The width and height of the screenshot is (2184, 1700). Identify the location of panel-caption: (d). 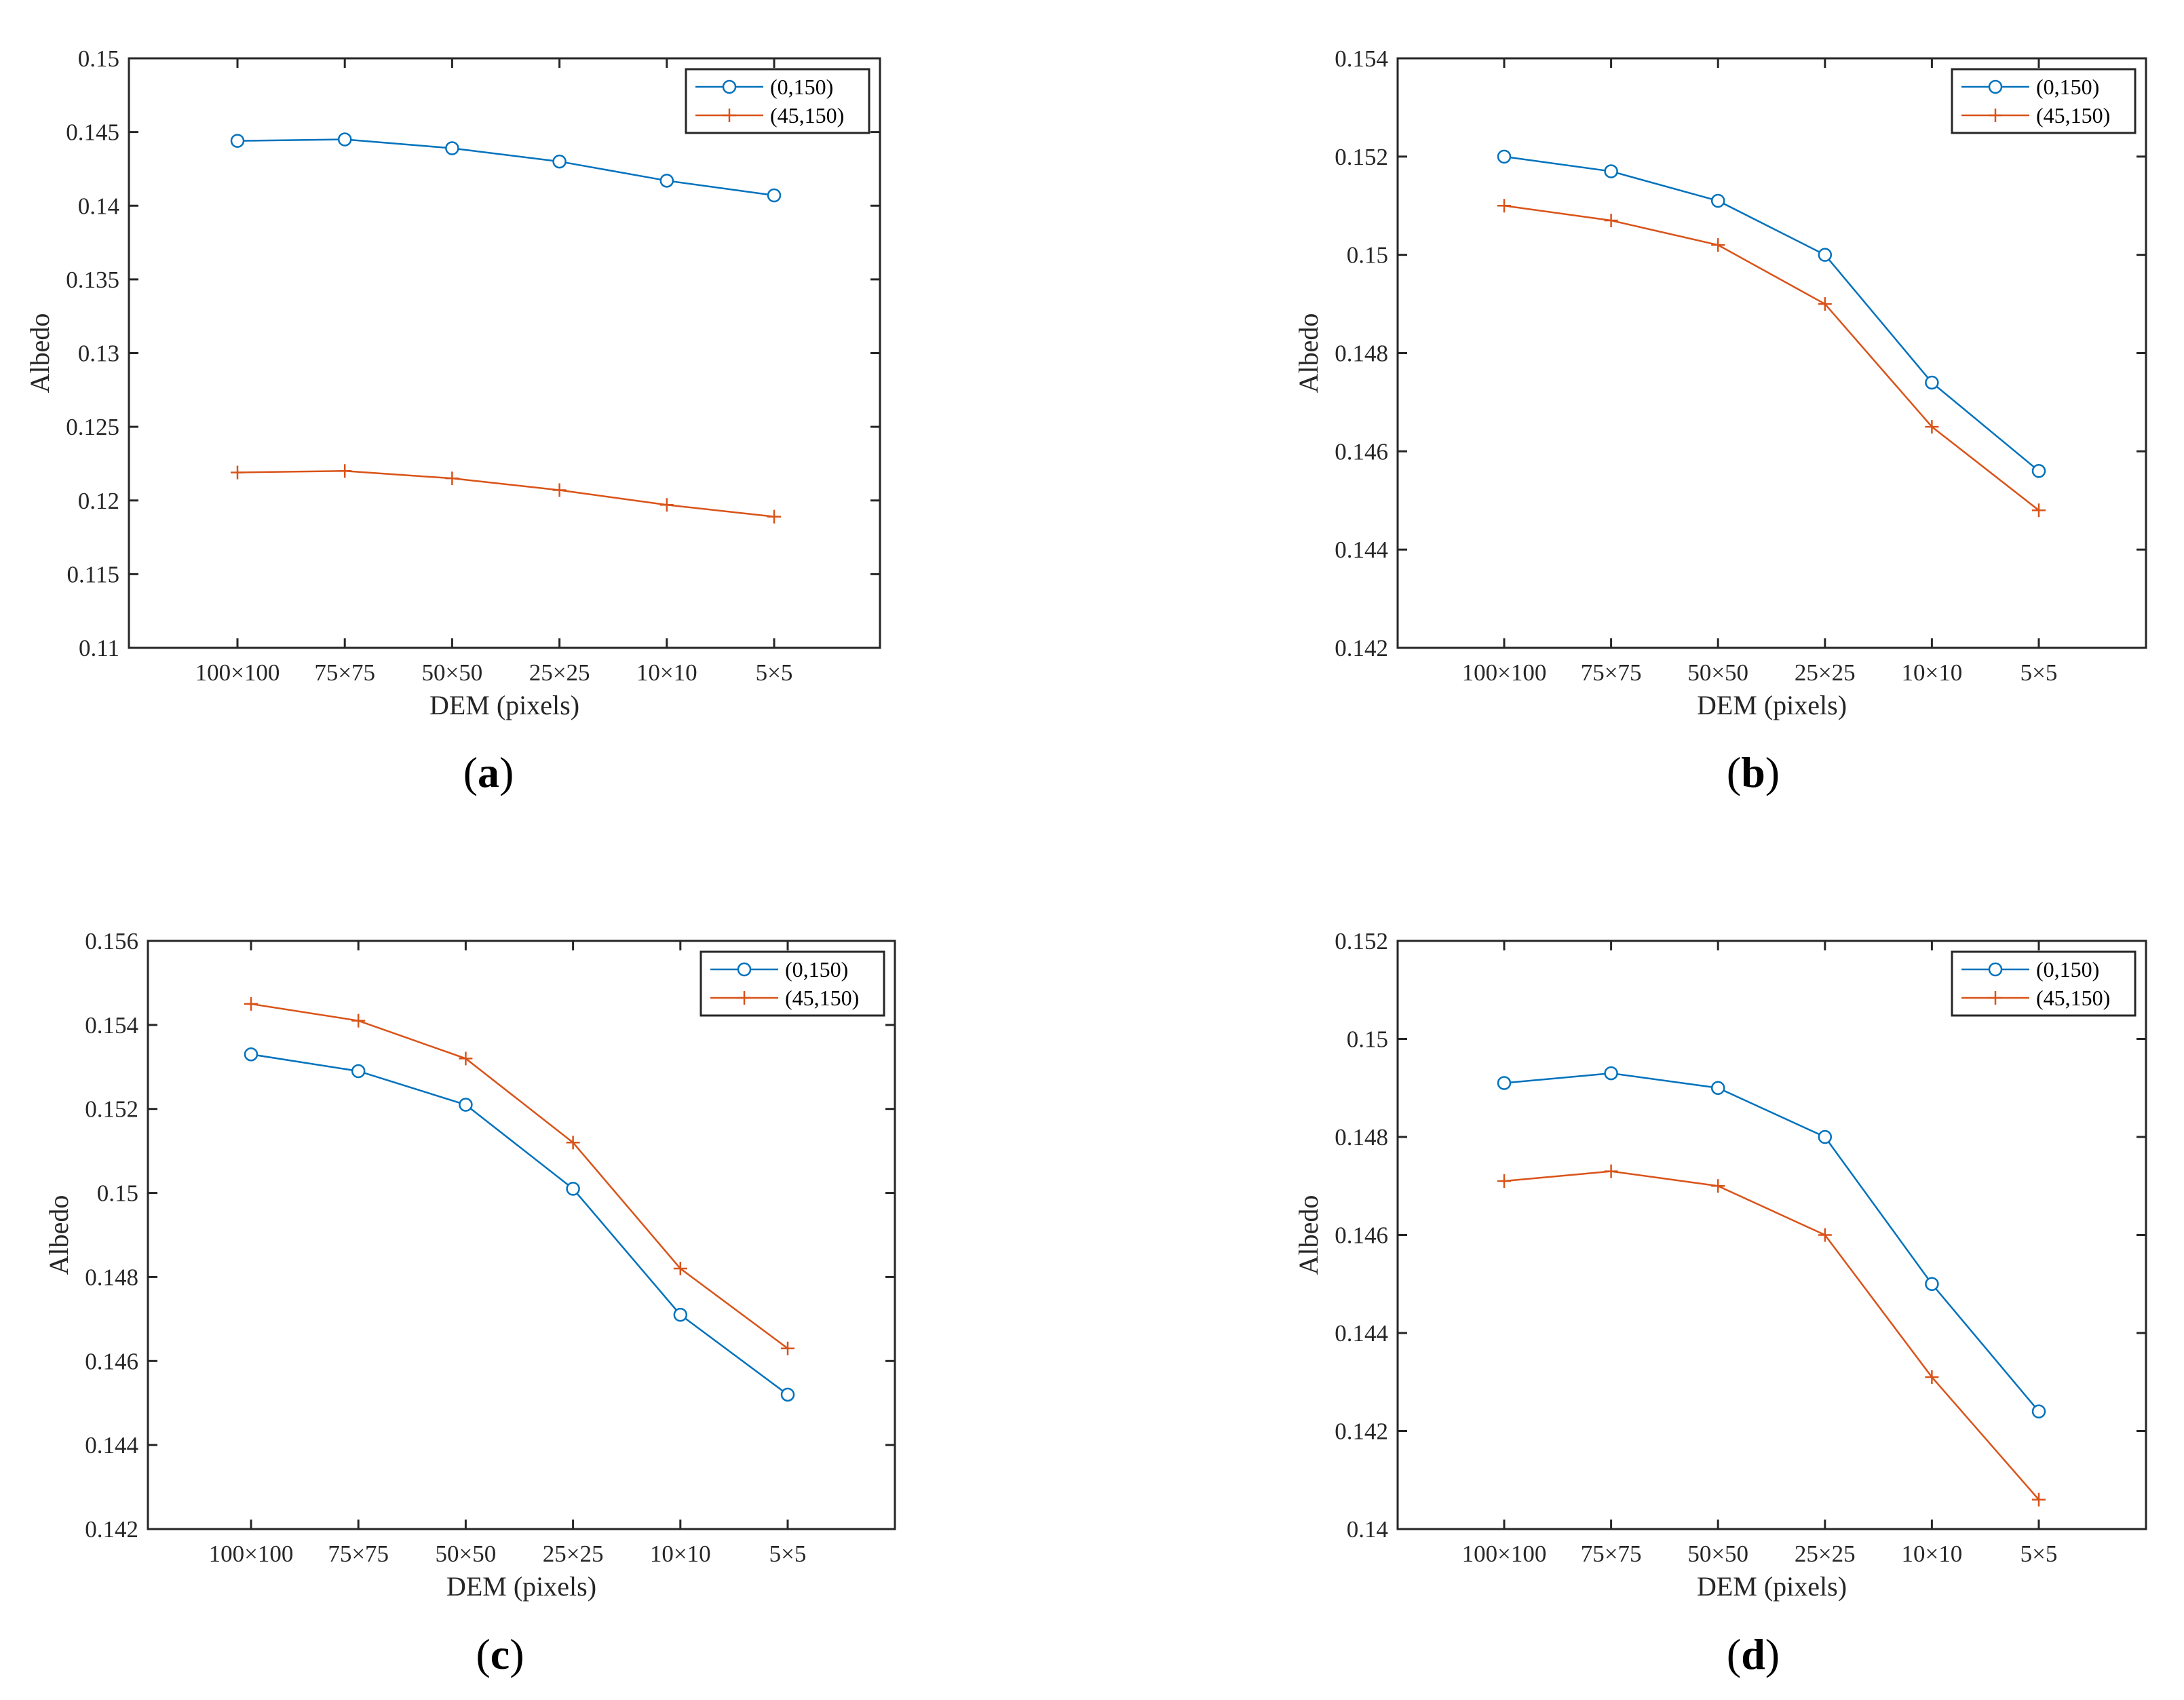
(1753, 1654).